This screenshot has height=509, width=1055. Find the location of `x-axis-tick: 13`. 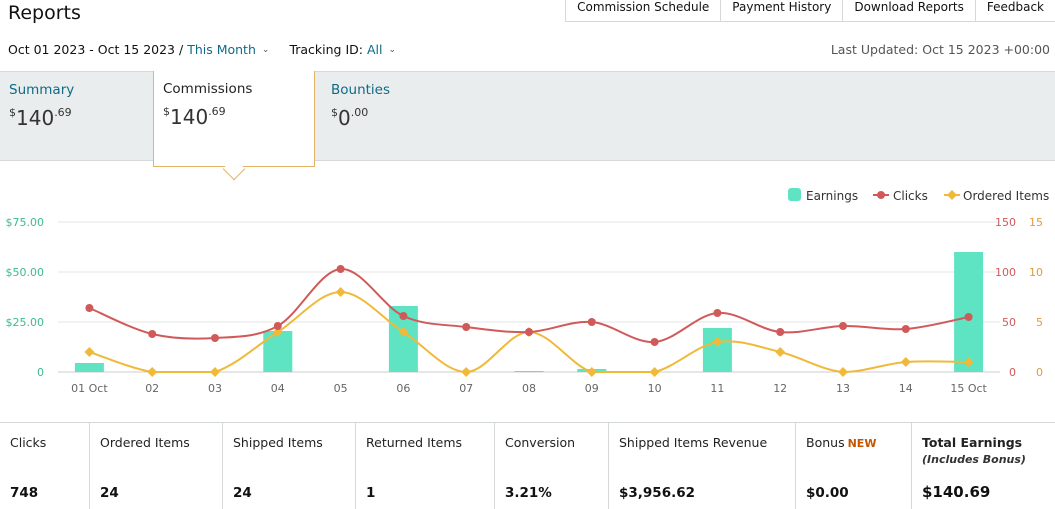

x-axis-tick: 13 is located at coordinates (843, 388).